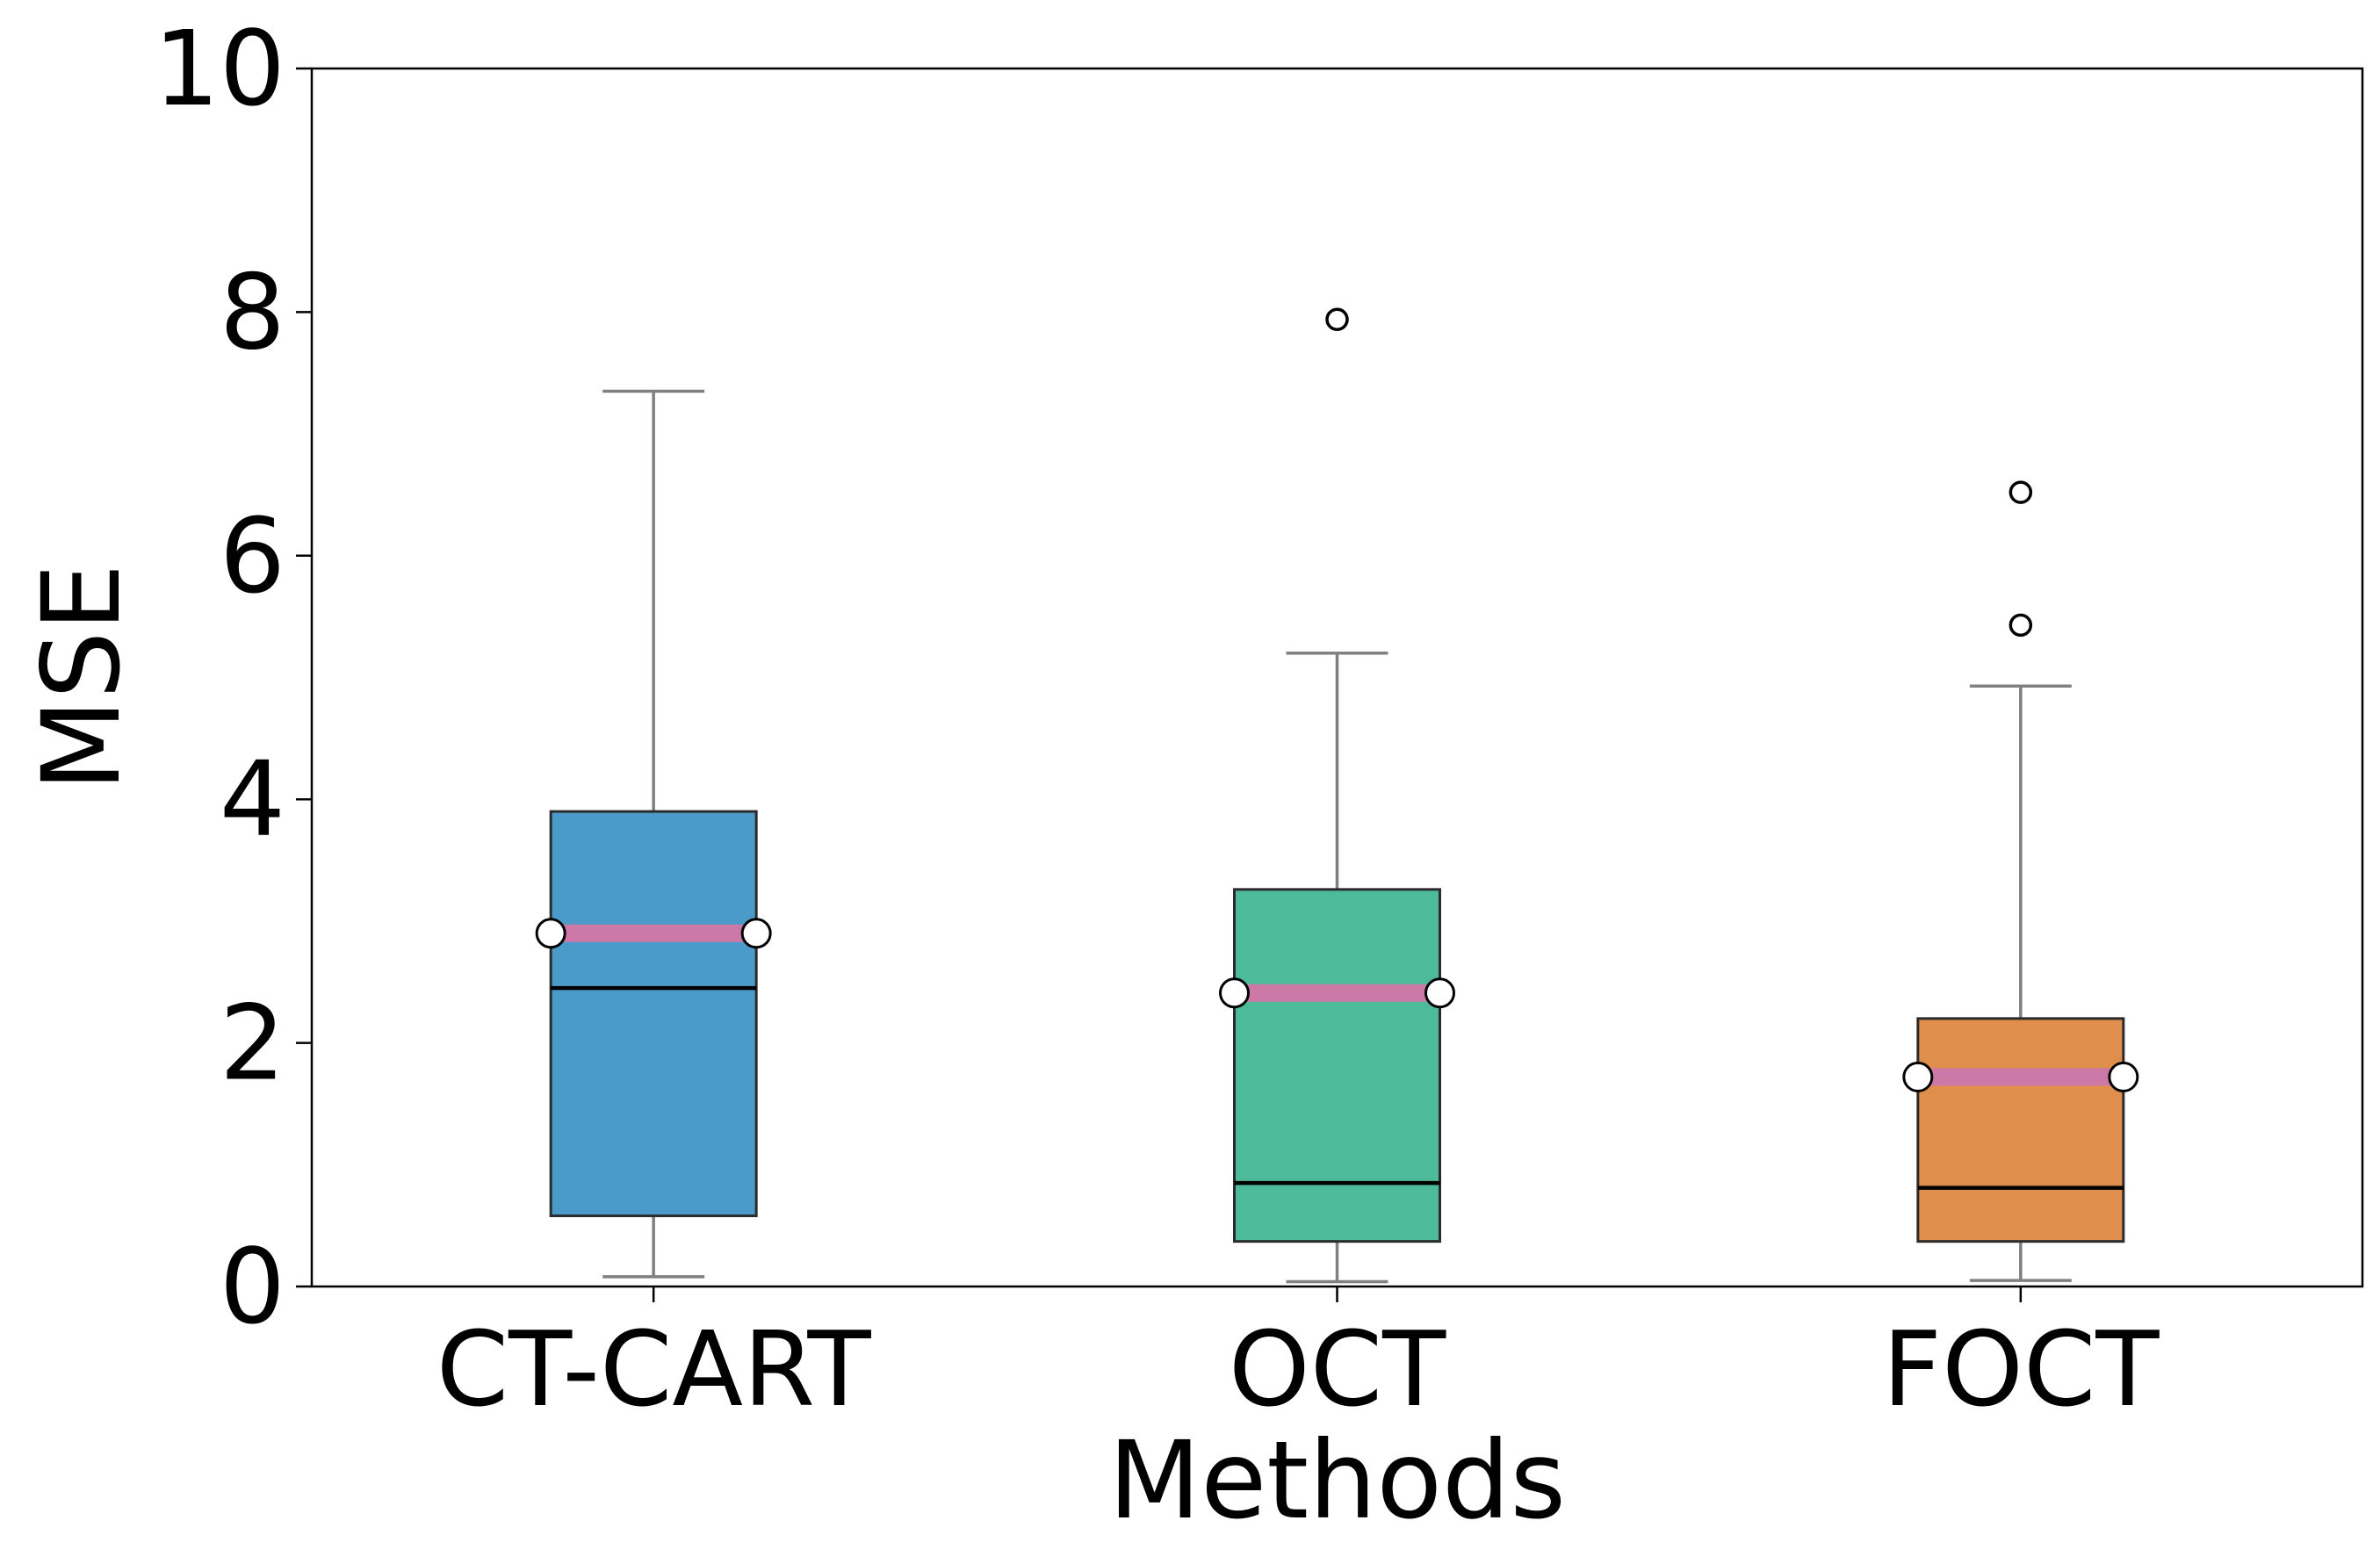 Image resolution: width=2380 pixels, height=1564 pixels. I want to click on box-group-ct-cart, so click(653, 834).